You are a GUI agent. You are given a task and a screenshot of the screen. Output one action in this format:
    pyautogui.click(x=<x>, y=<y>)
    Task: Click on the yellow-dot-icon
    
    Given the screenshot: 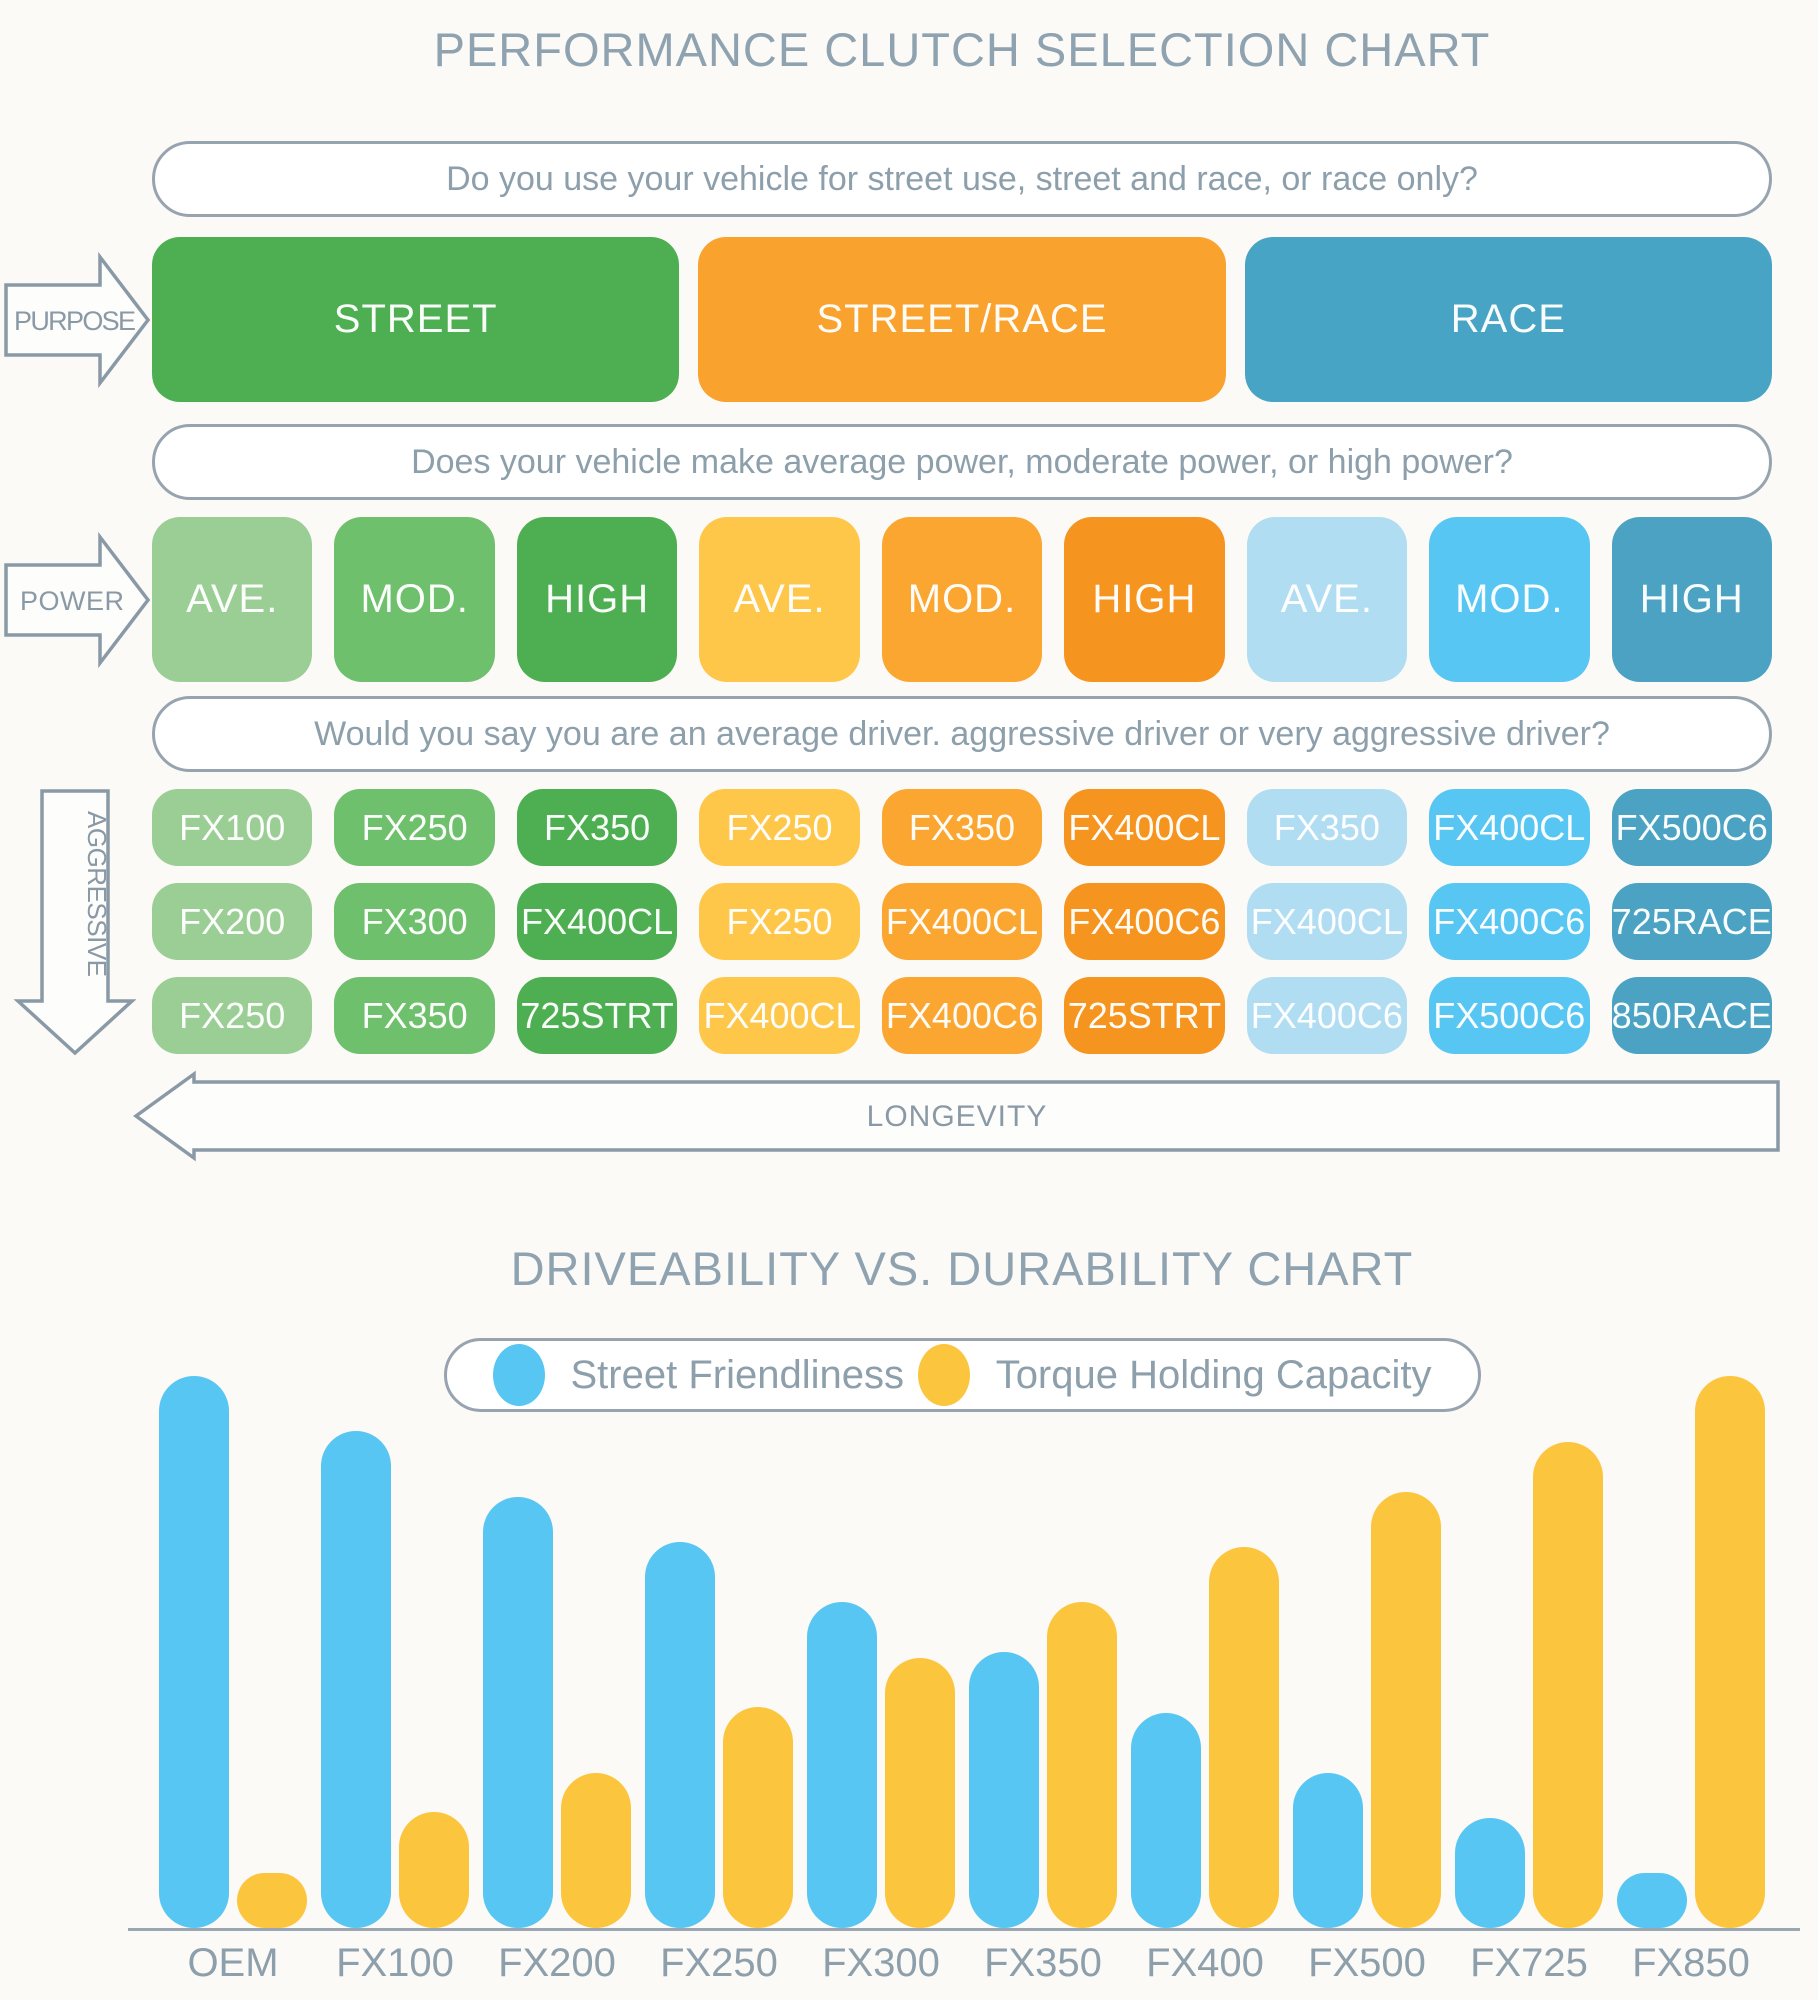 What is the action you would take?
    pyautogui.click(x=943, y=1375)
    